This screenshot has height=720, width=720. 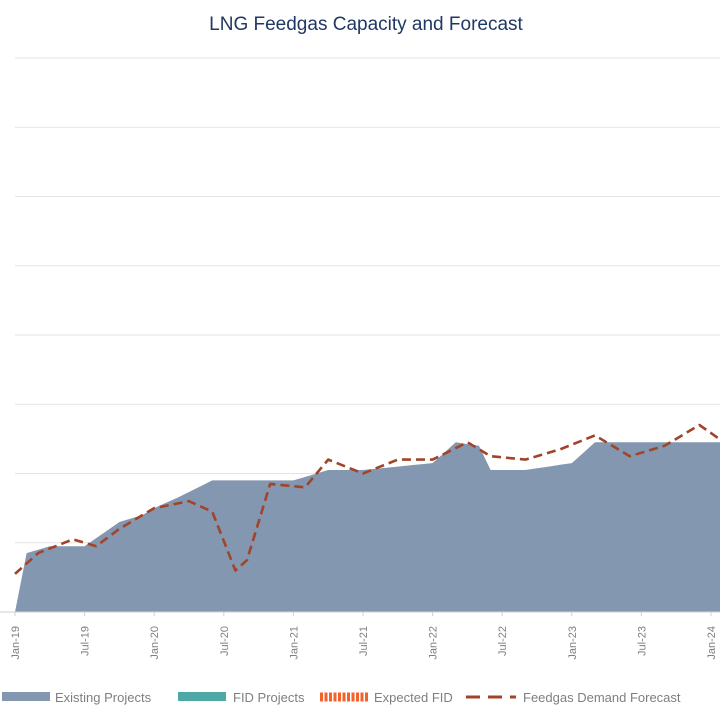 I want to click on legend-label-feedgas-demand-forecast: Feedgas Demand Forecast, so click(x=602, y=697).